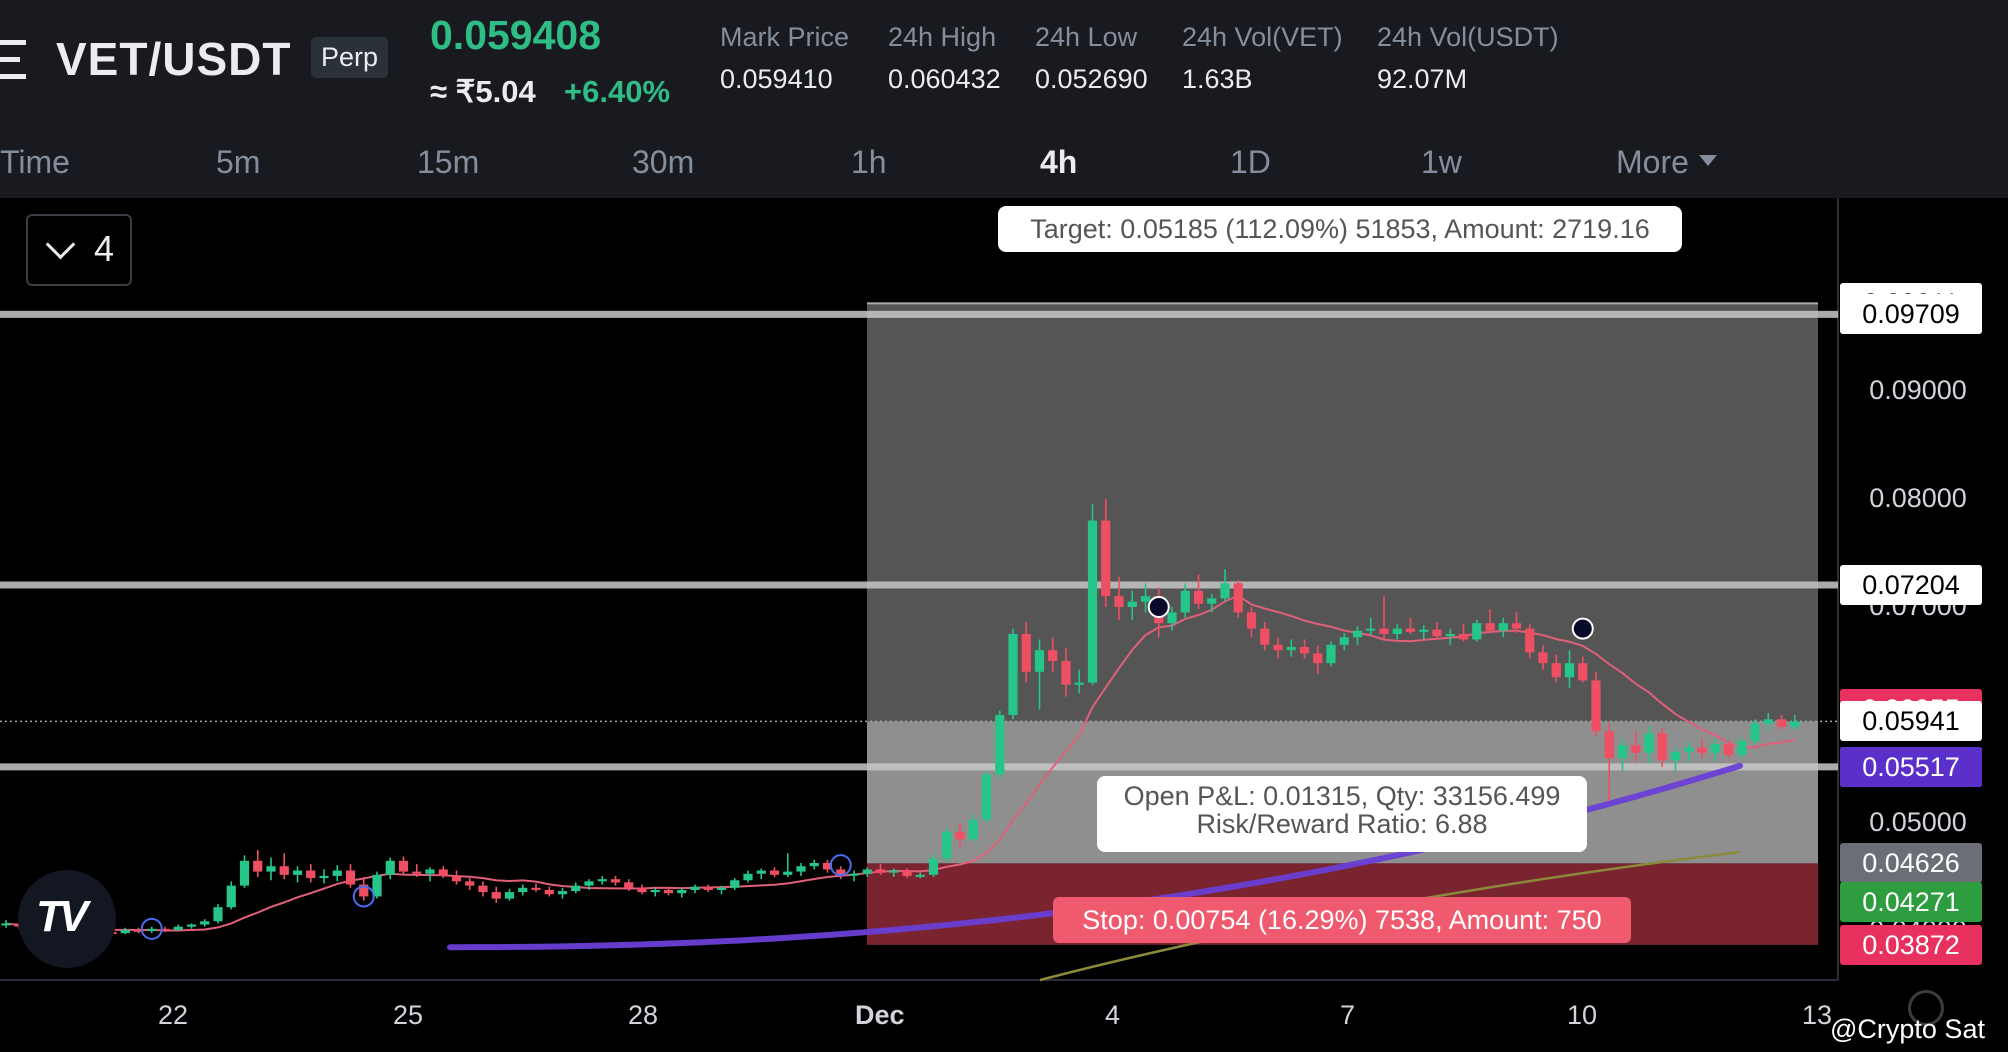 The width and height of the screenshot is (2008, 1052). I want to click on price-badge: 0.05517, so click(1911, 767).